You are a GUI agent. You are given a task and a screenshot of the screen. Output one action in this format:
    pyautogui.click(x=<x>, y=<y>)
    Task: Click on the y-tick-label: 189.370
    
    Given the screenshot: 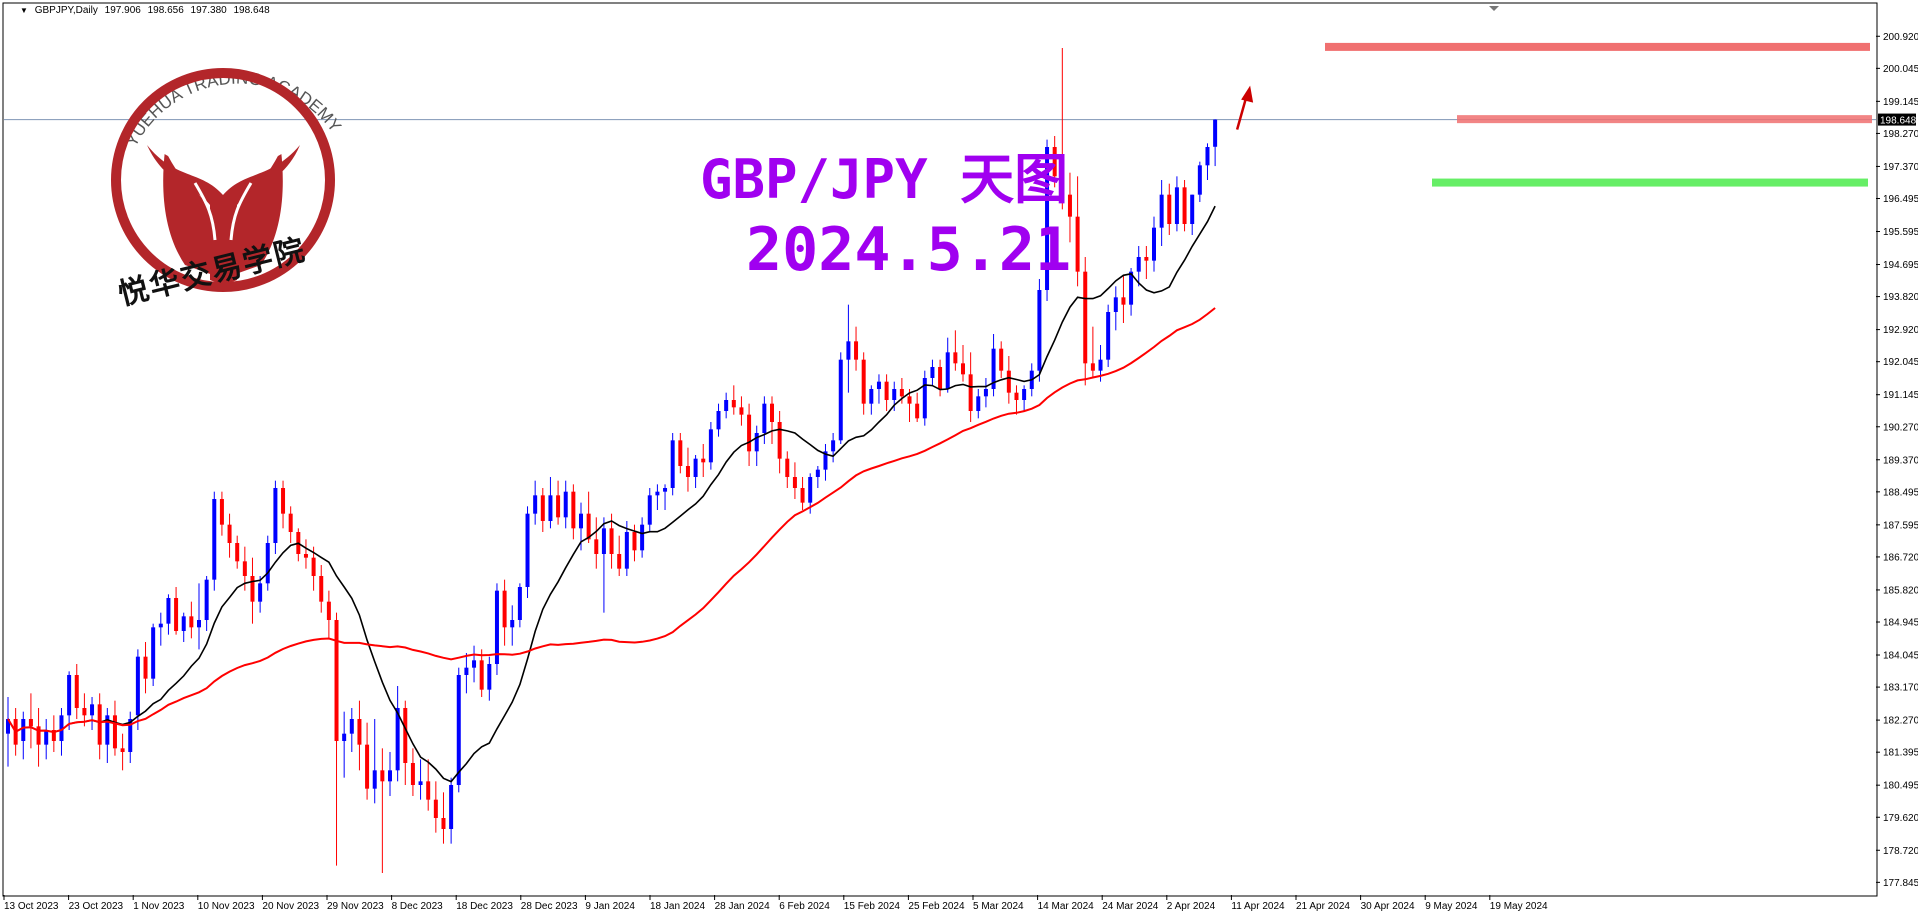 What is the action you would take?
    pyautogui.click(x=1900, y=460)
    